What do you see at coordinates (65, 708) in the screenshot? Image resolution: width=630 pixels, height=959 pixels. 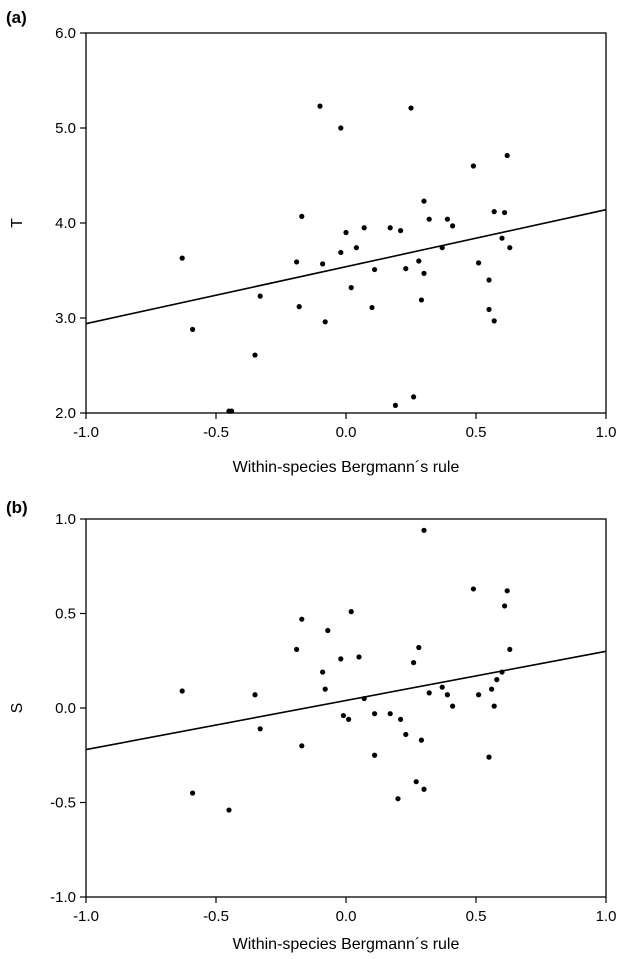 I see `y-tick-label: 0.0` at bounding box center [65, 708].